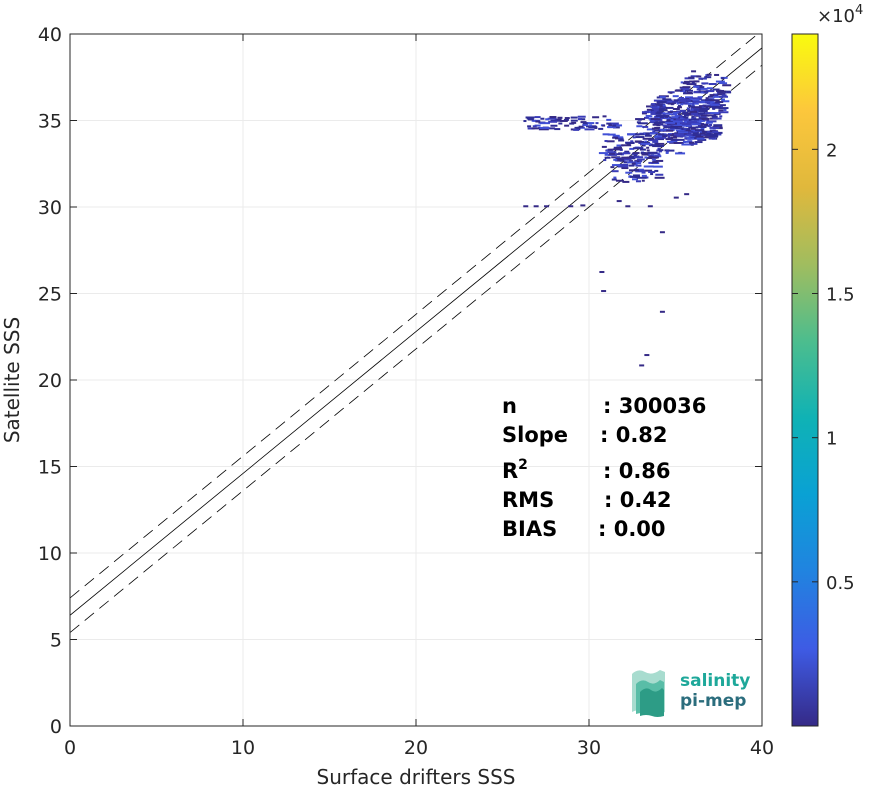 Image resolution: width=873 pixels, height=788 pixels. What do you see at coordinates (509, 406) in the screenshot?
I see `stats-label: n` at bounding box center [509, 406].